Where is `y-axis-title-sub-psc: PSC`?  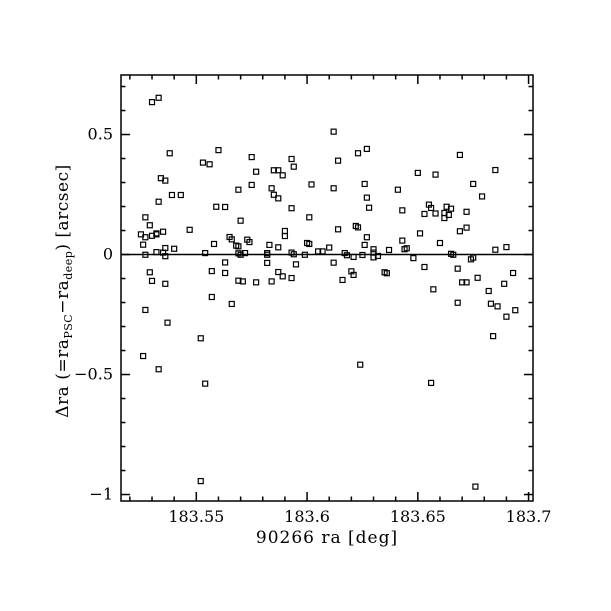 y-axis-title-sub-psc: PSC is located at coordinates (68, 326).